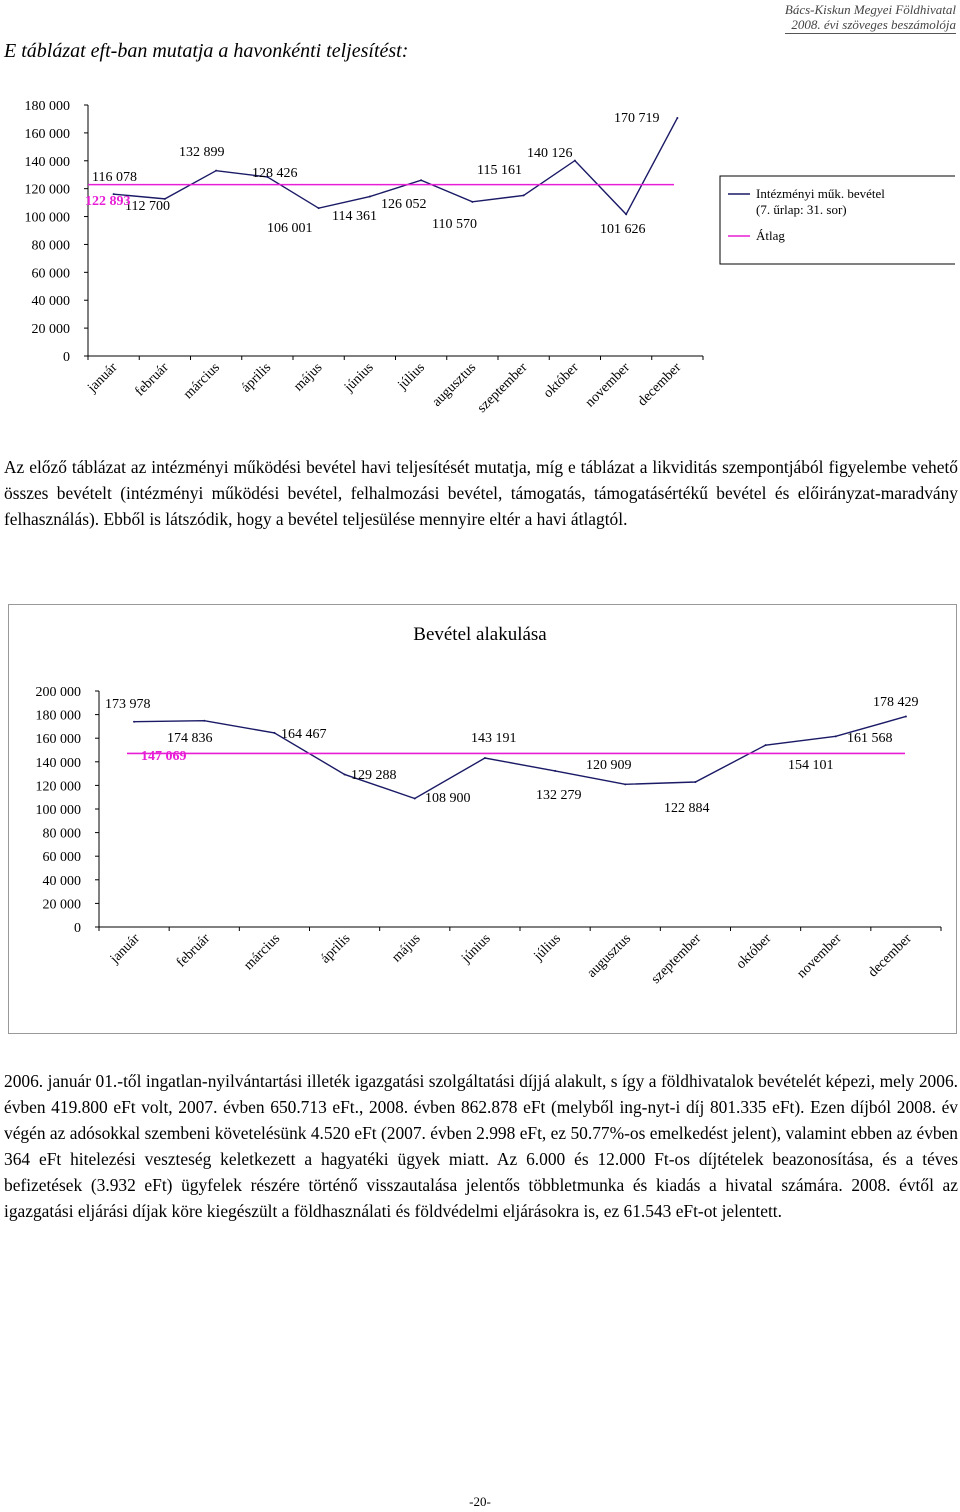  I want to click on data-label-1: 174 836, so click(190, 738).